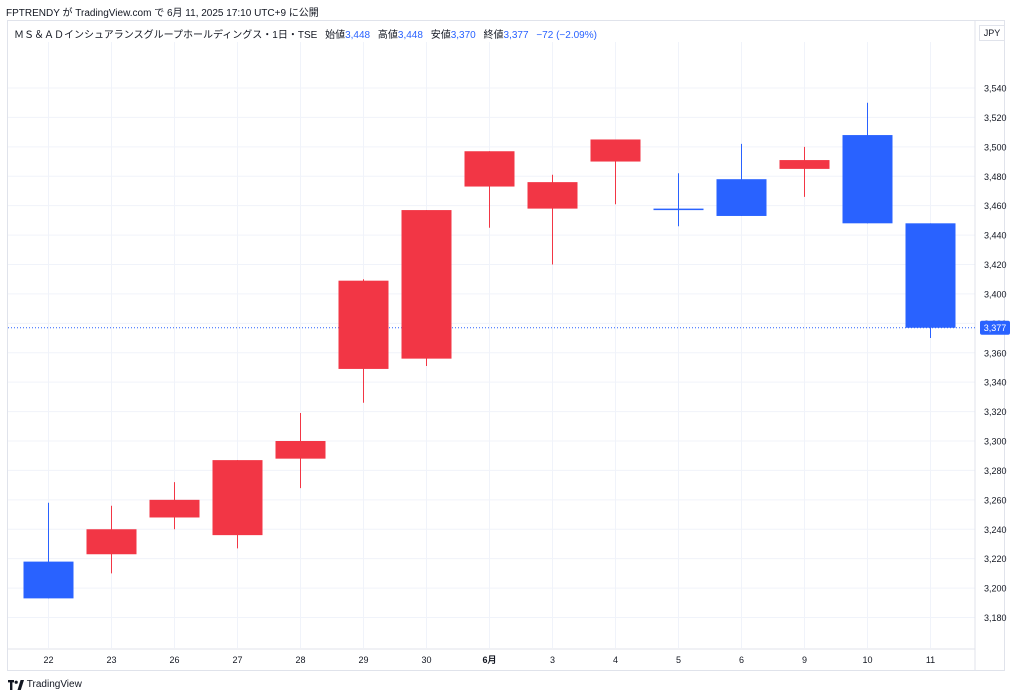  I want to click on x-tick-label: 6, so click(741, 660).